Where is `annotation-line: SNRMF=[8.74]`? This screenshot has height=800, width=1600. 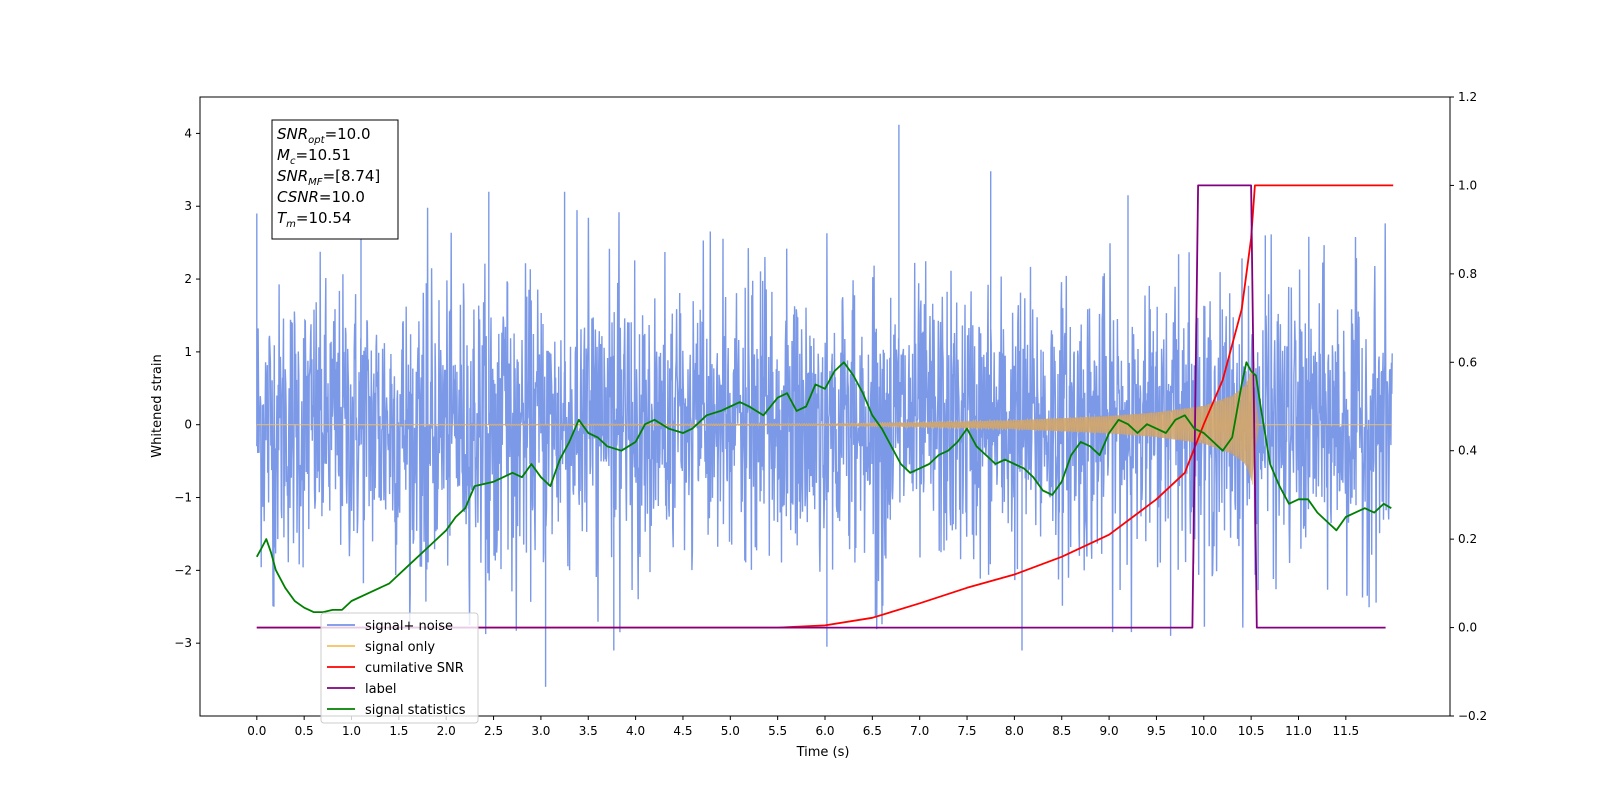
annotation-line: SNRMF=[8.74] is located at coordinates (328, 177).